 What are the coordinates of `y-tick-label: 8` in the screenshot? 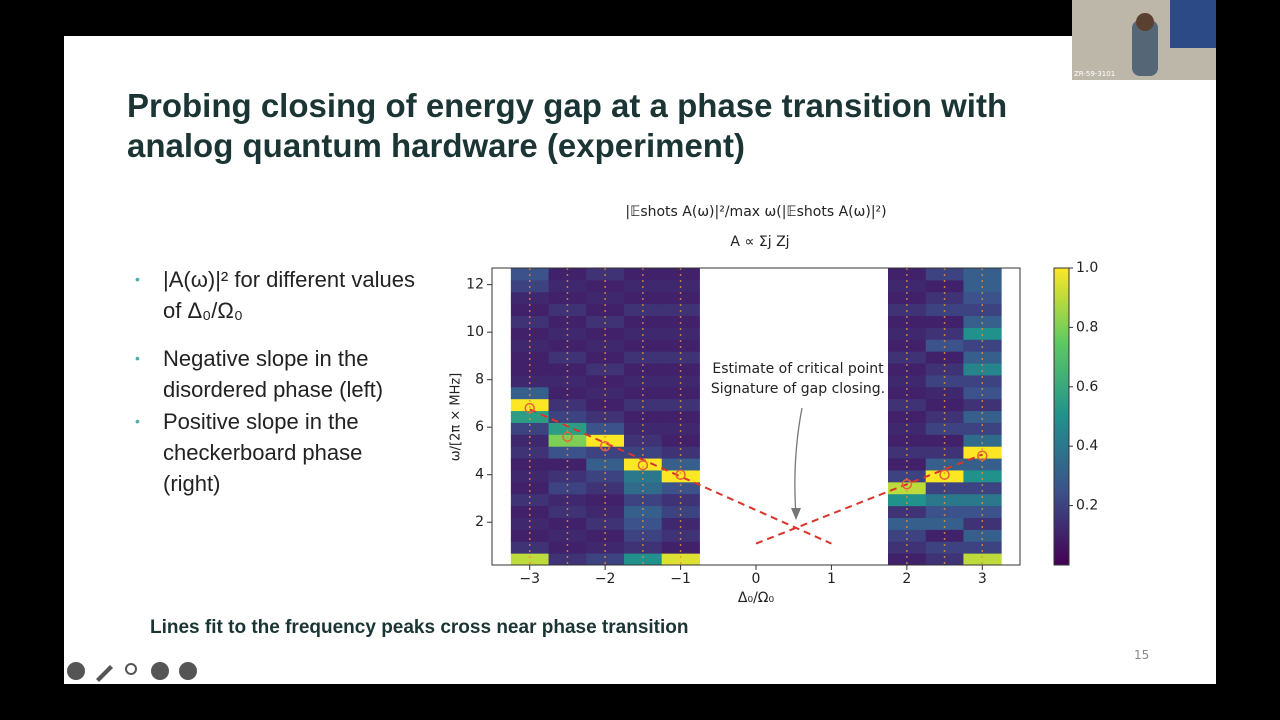 It's located at (479, 380).